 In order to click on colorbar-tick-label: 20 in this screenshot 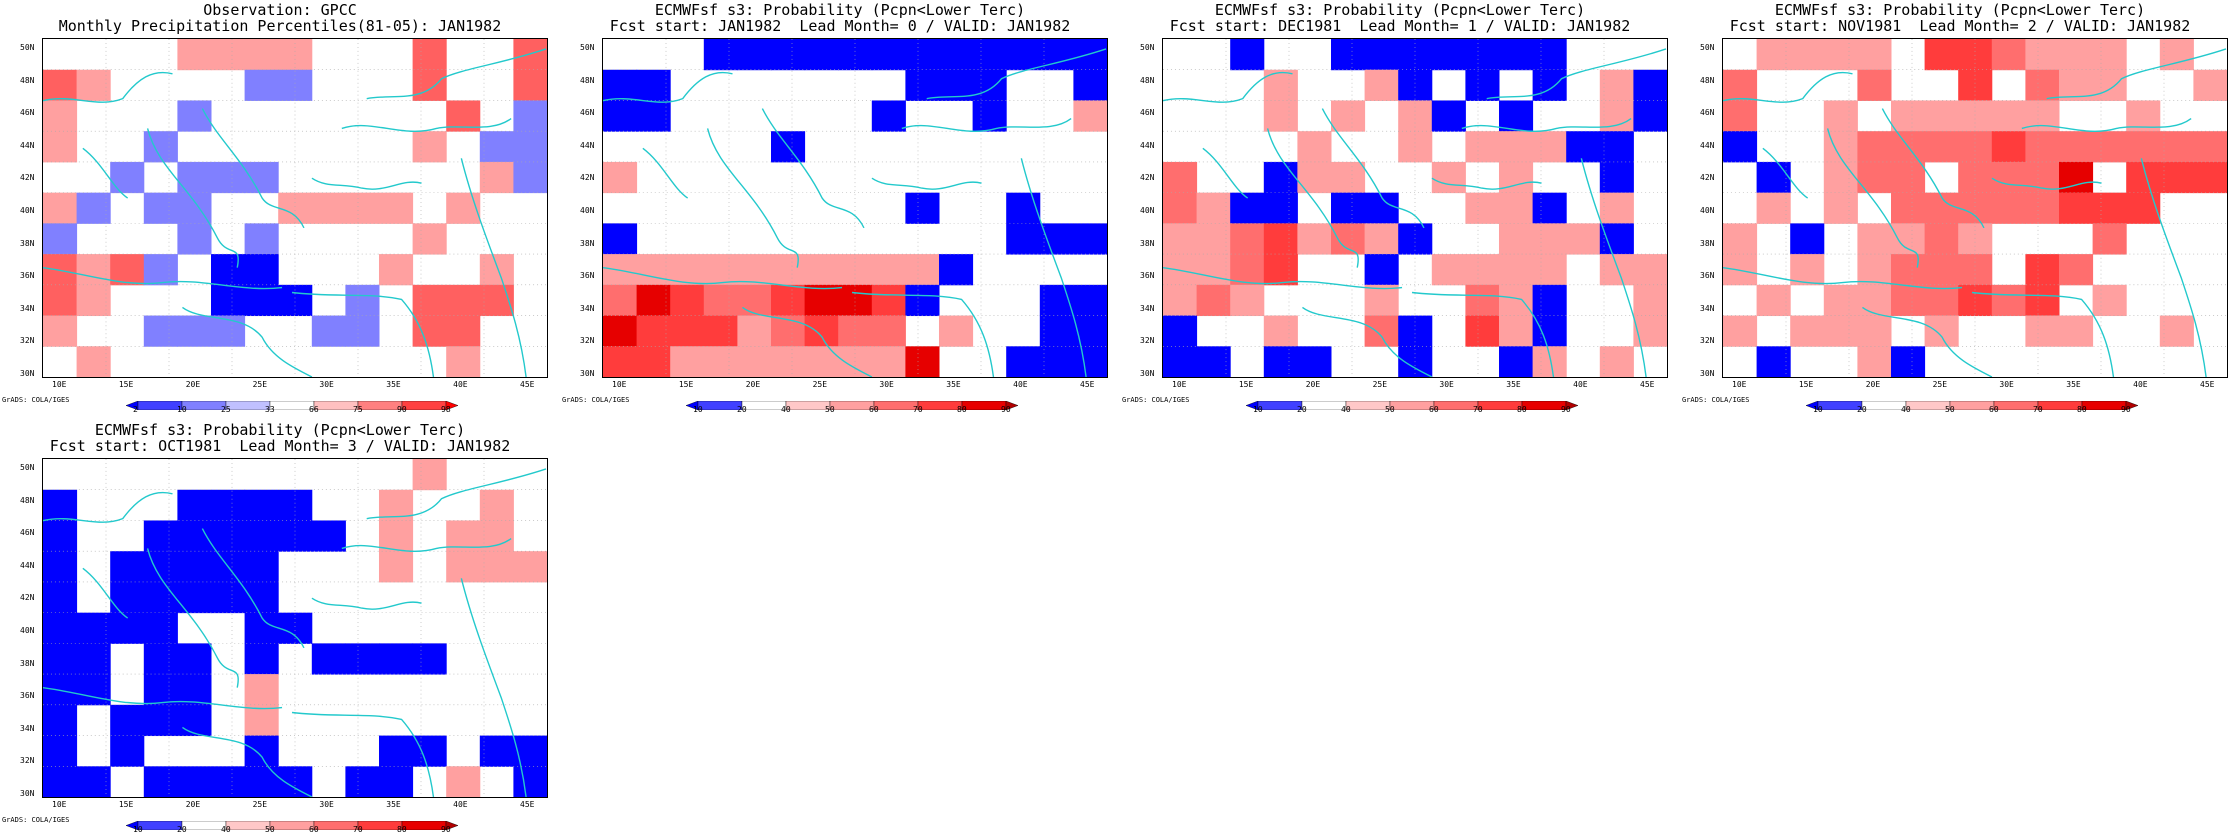, I will do `click(182, 829)`.